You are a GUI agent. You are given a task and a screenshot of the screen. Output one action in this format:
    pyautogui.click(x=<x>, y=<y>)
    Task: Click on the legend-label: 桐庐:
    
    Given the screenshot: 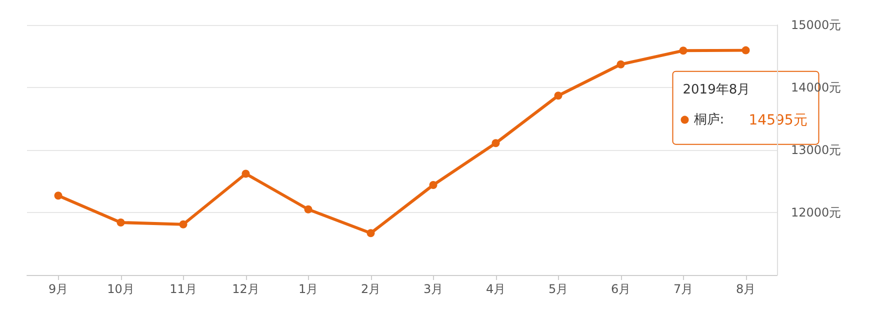 What is the action you would take?
    pyautogui.click(x=708, y=119)
    